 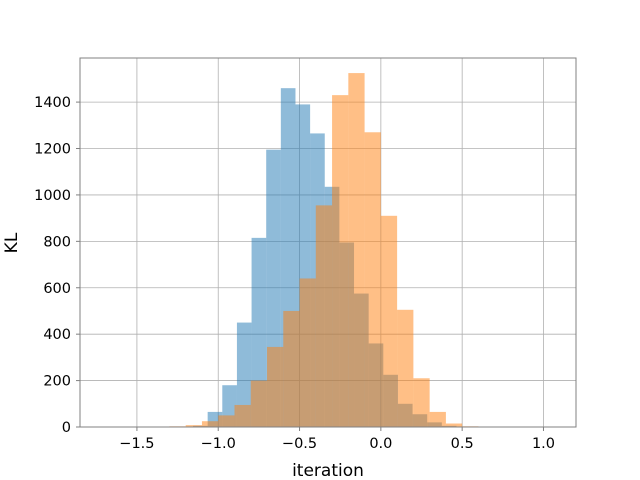 What do you see at coordinates (299, 444) in the screenshot?
I see `x-tick-label: −0.5` at bounding box center [299, 444].